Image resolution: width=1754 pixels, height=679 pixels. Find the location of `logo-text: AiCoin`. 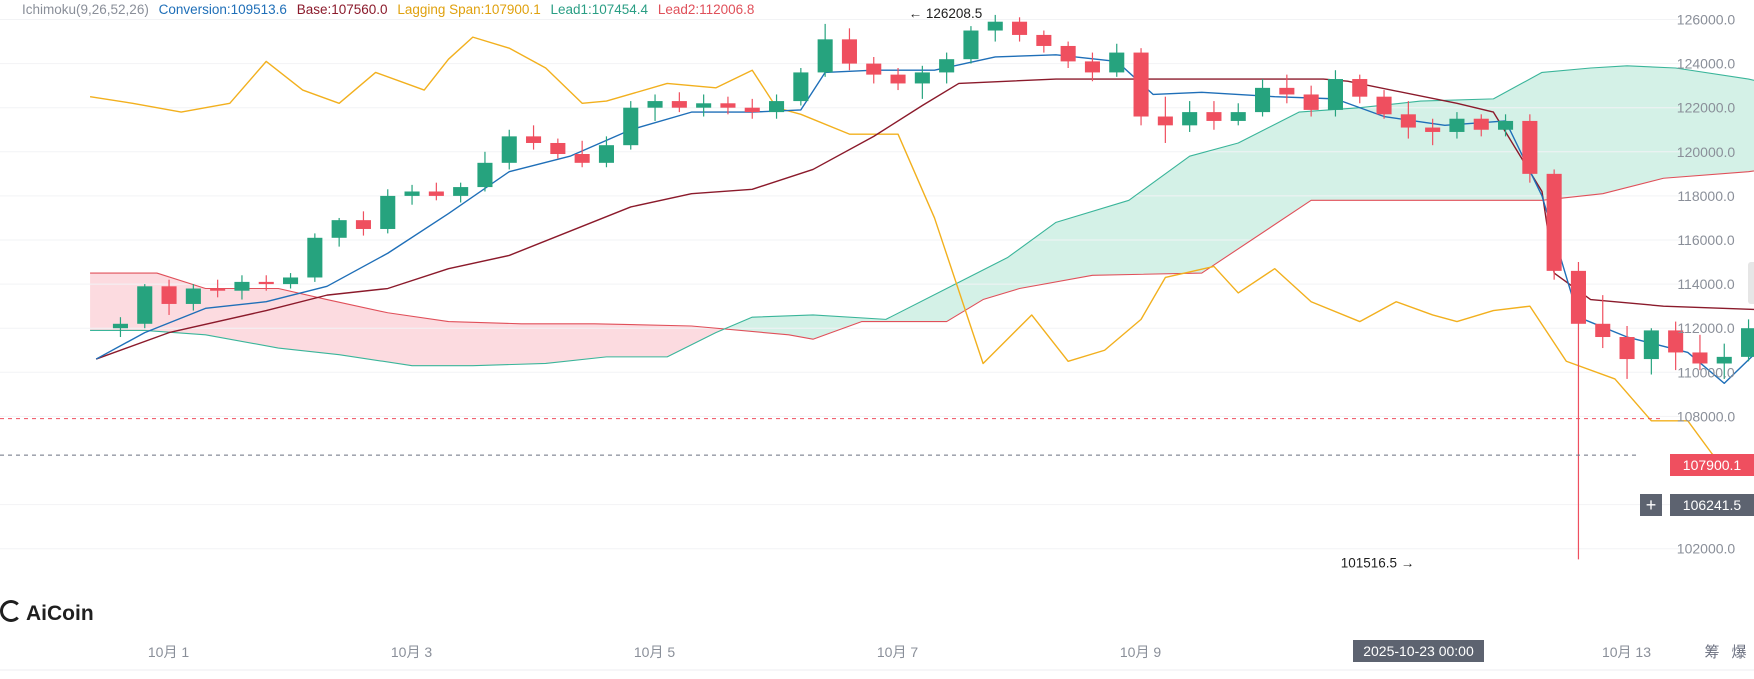

logo-text: AiCoin is located at coordinates (60, 613).